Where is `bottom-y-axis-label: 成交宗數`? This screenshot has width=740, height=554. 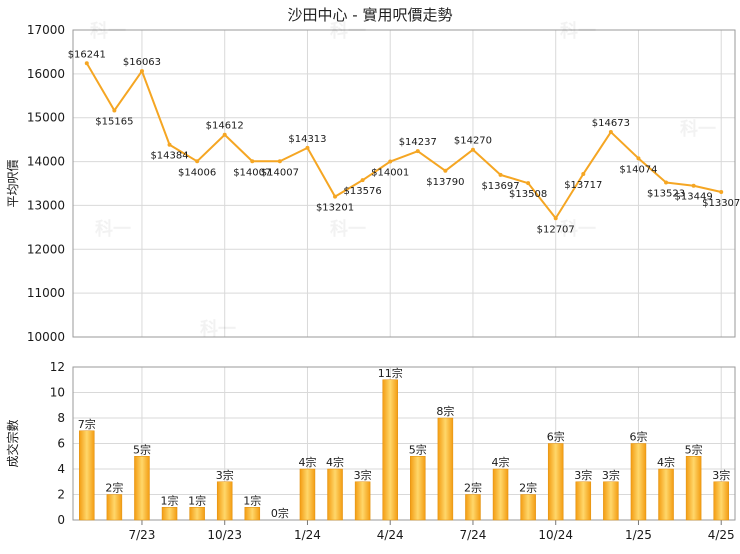
bottom-y-axis-label: 成交宗數 is located at coordinates (12, 443).